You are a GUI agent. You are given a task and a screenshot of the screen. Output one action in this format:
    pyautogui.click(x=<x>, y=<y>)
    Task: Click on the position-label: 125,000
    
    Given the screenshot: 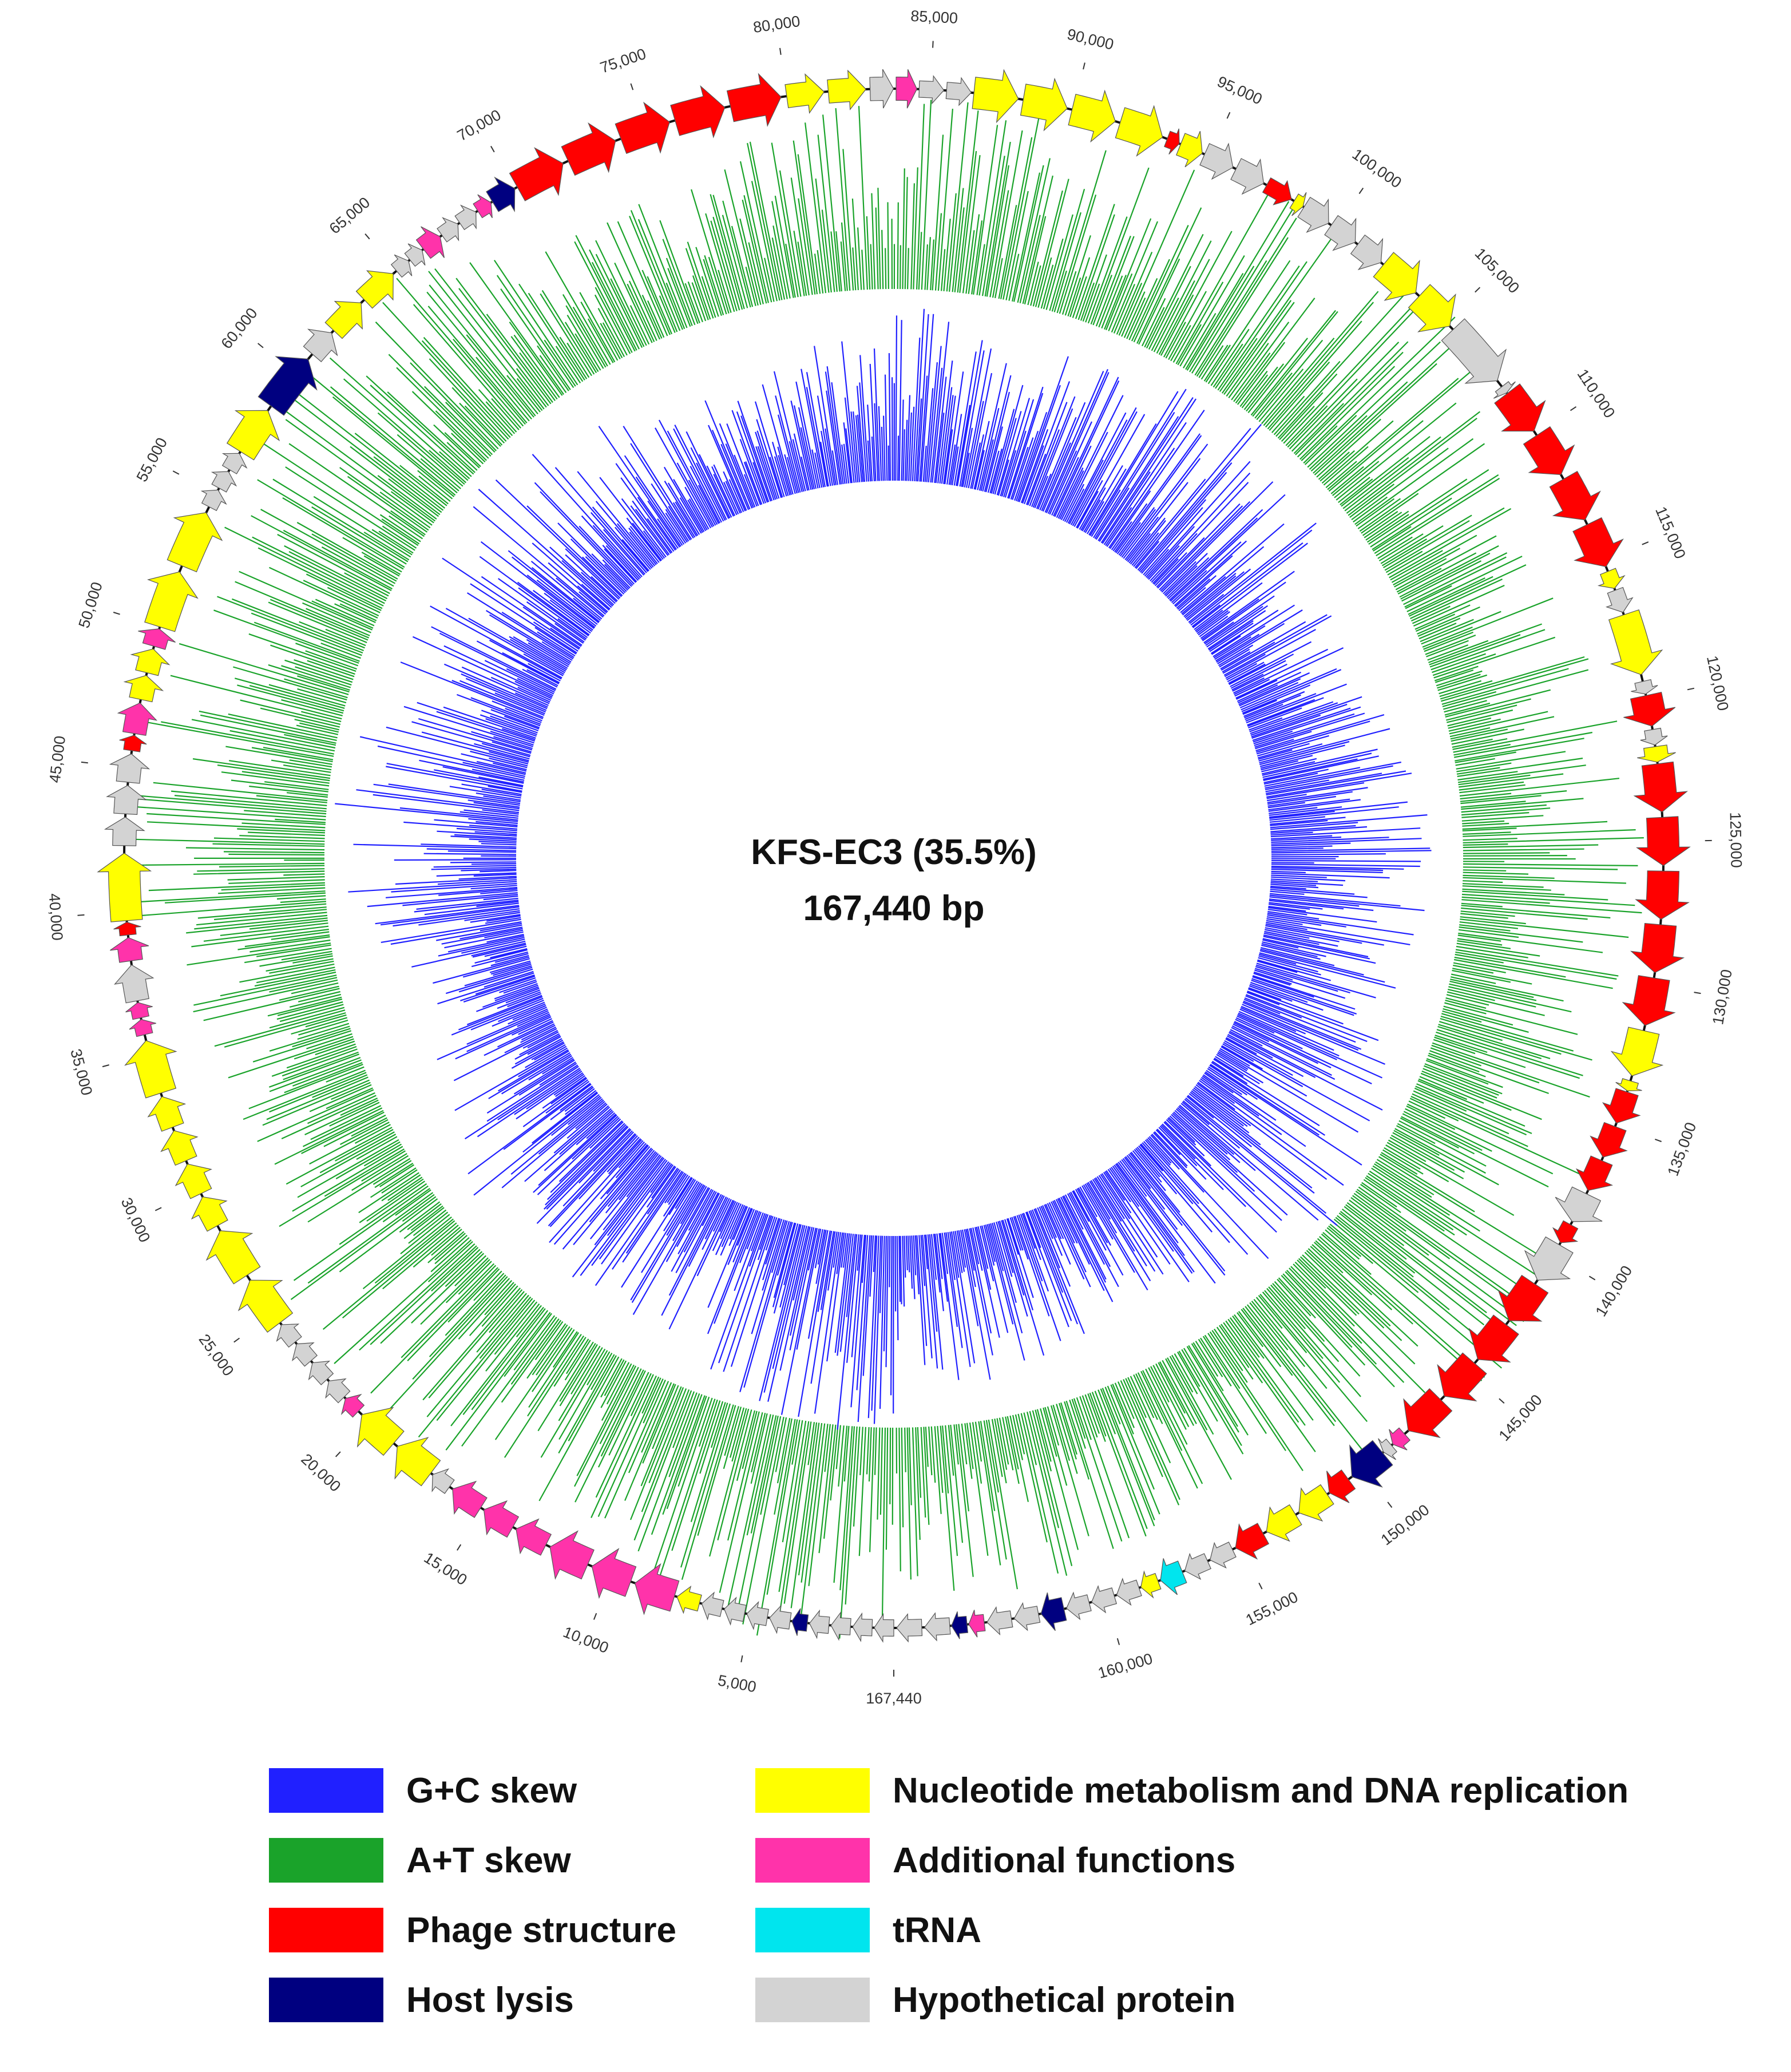 What is the action you would take?
    pyautogui.click(x=1736, y=840)
    